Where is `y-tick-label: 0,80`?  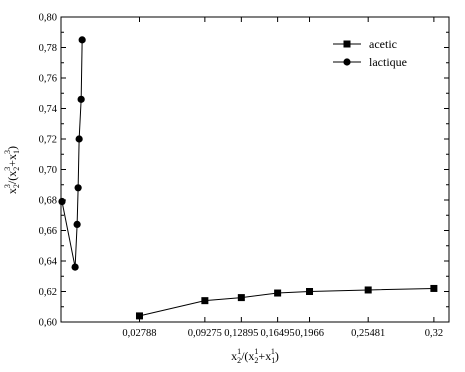 y-tick-label: 0,80 is located at coordinates (48, 18).